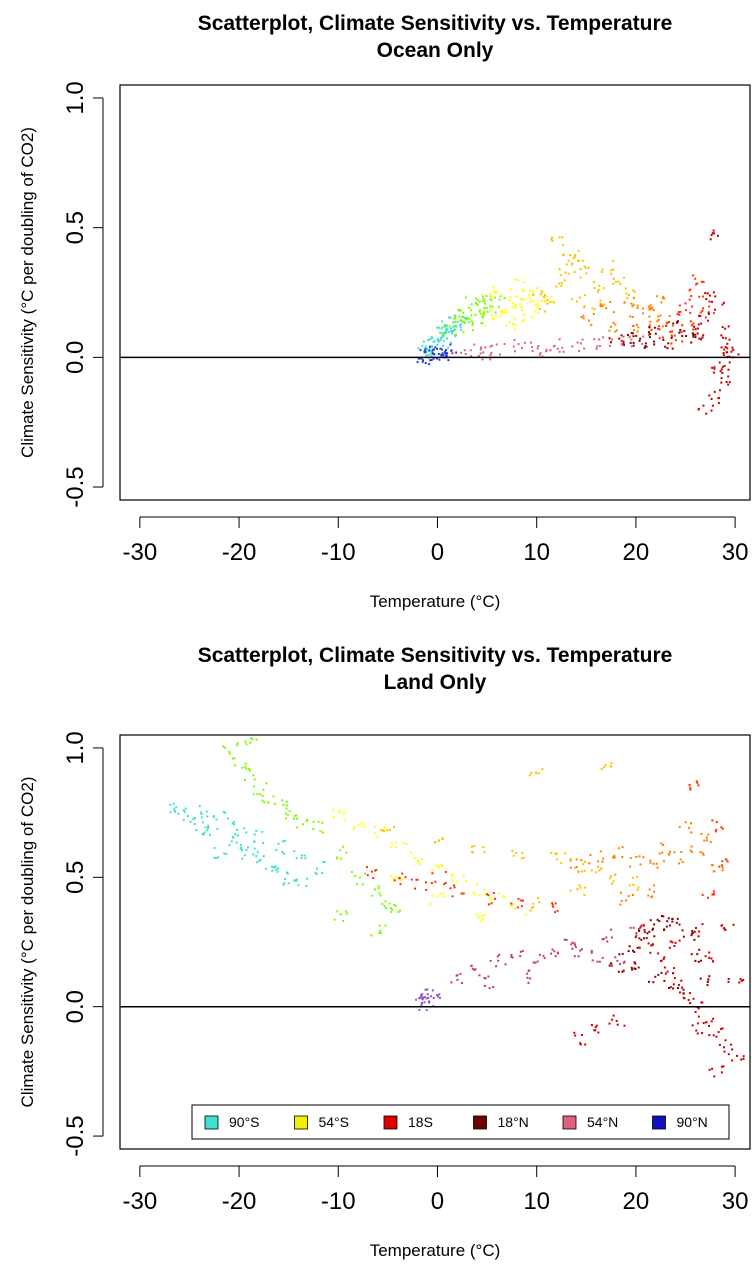 This screenshot has width=752, height=1265. I want to click on legend-label: 54°S, so click(334, 1122).